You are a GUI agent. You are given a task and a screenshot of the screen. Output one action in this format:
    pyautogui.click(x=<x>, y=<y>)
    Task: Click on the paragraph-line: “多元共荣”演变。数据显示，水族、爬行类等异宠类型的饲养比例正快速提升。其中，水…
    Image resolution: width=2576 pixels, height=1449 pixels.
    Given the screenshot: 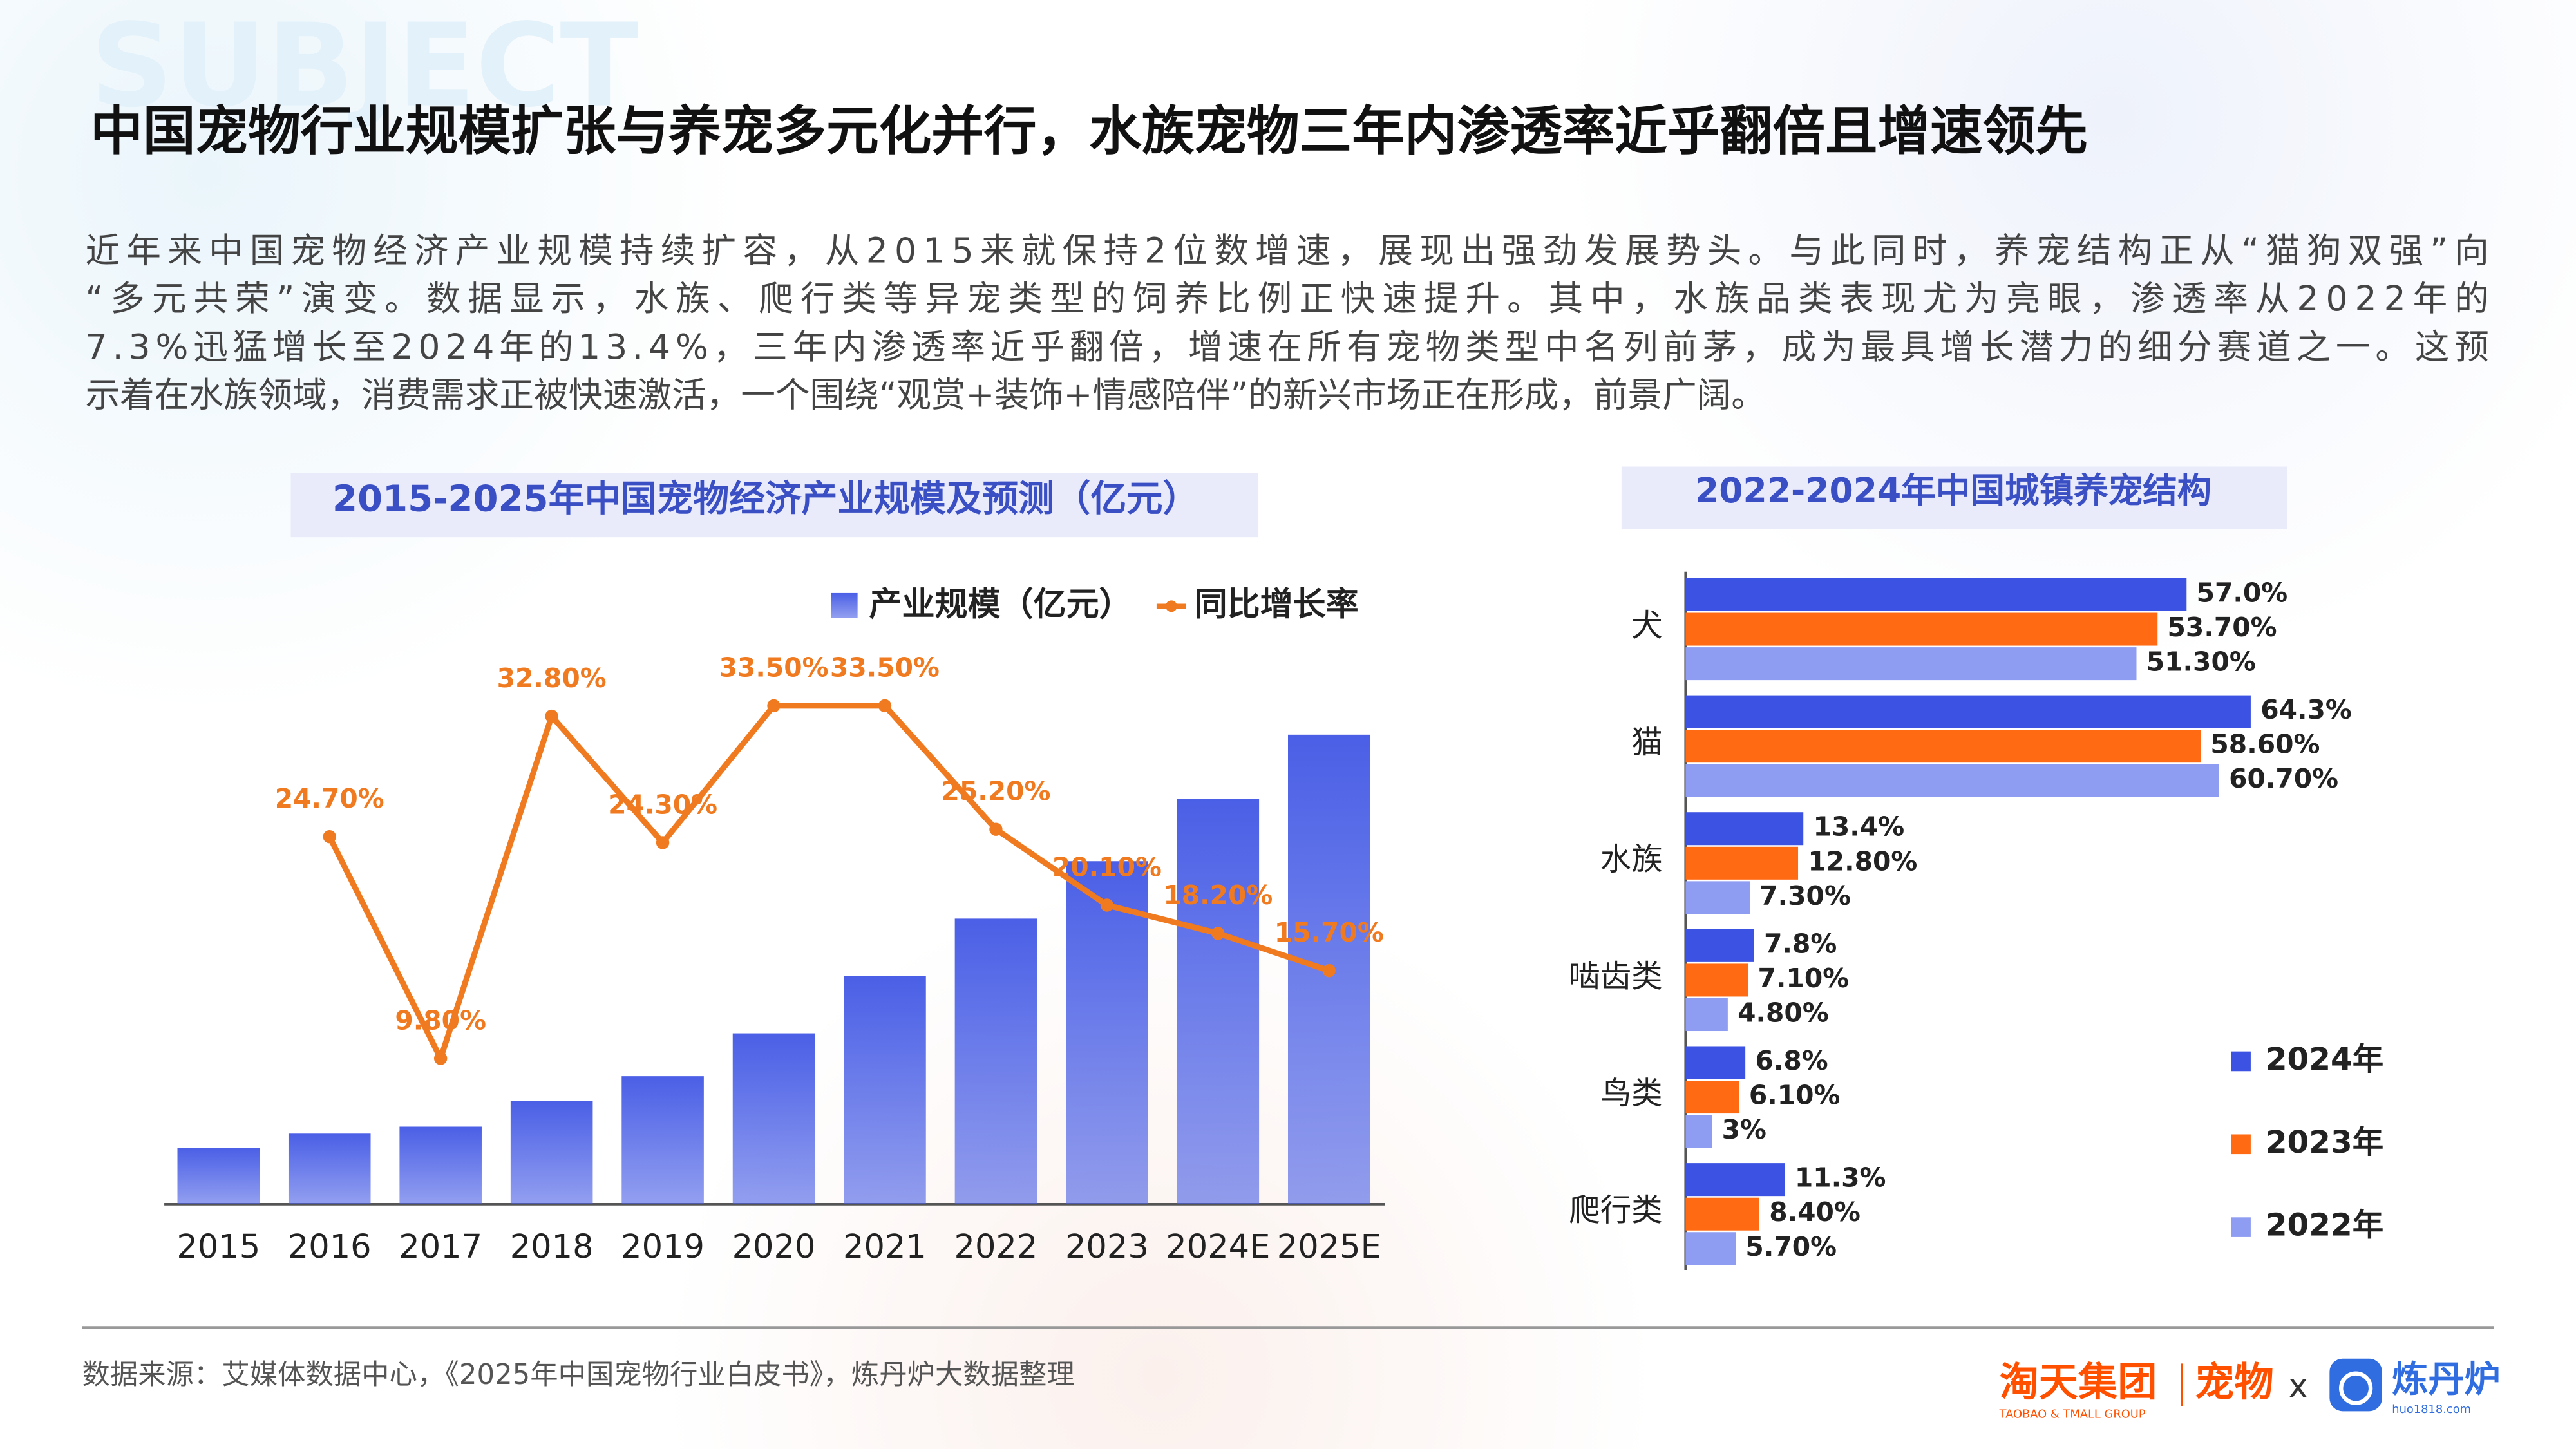 What is the action you would take?
    pyautogui.click(x=1287, y=298)
    